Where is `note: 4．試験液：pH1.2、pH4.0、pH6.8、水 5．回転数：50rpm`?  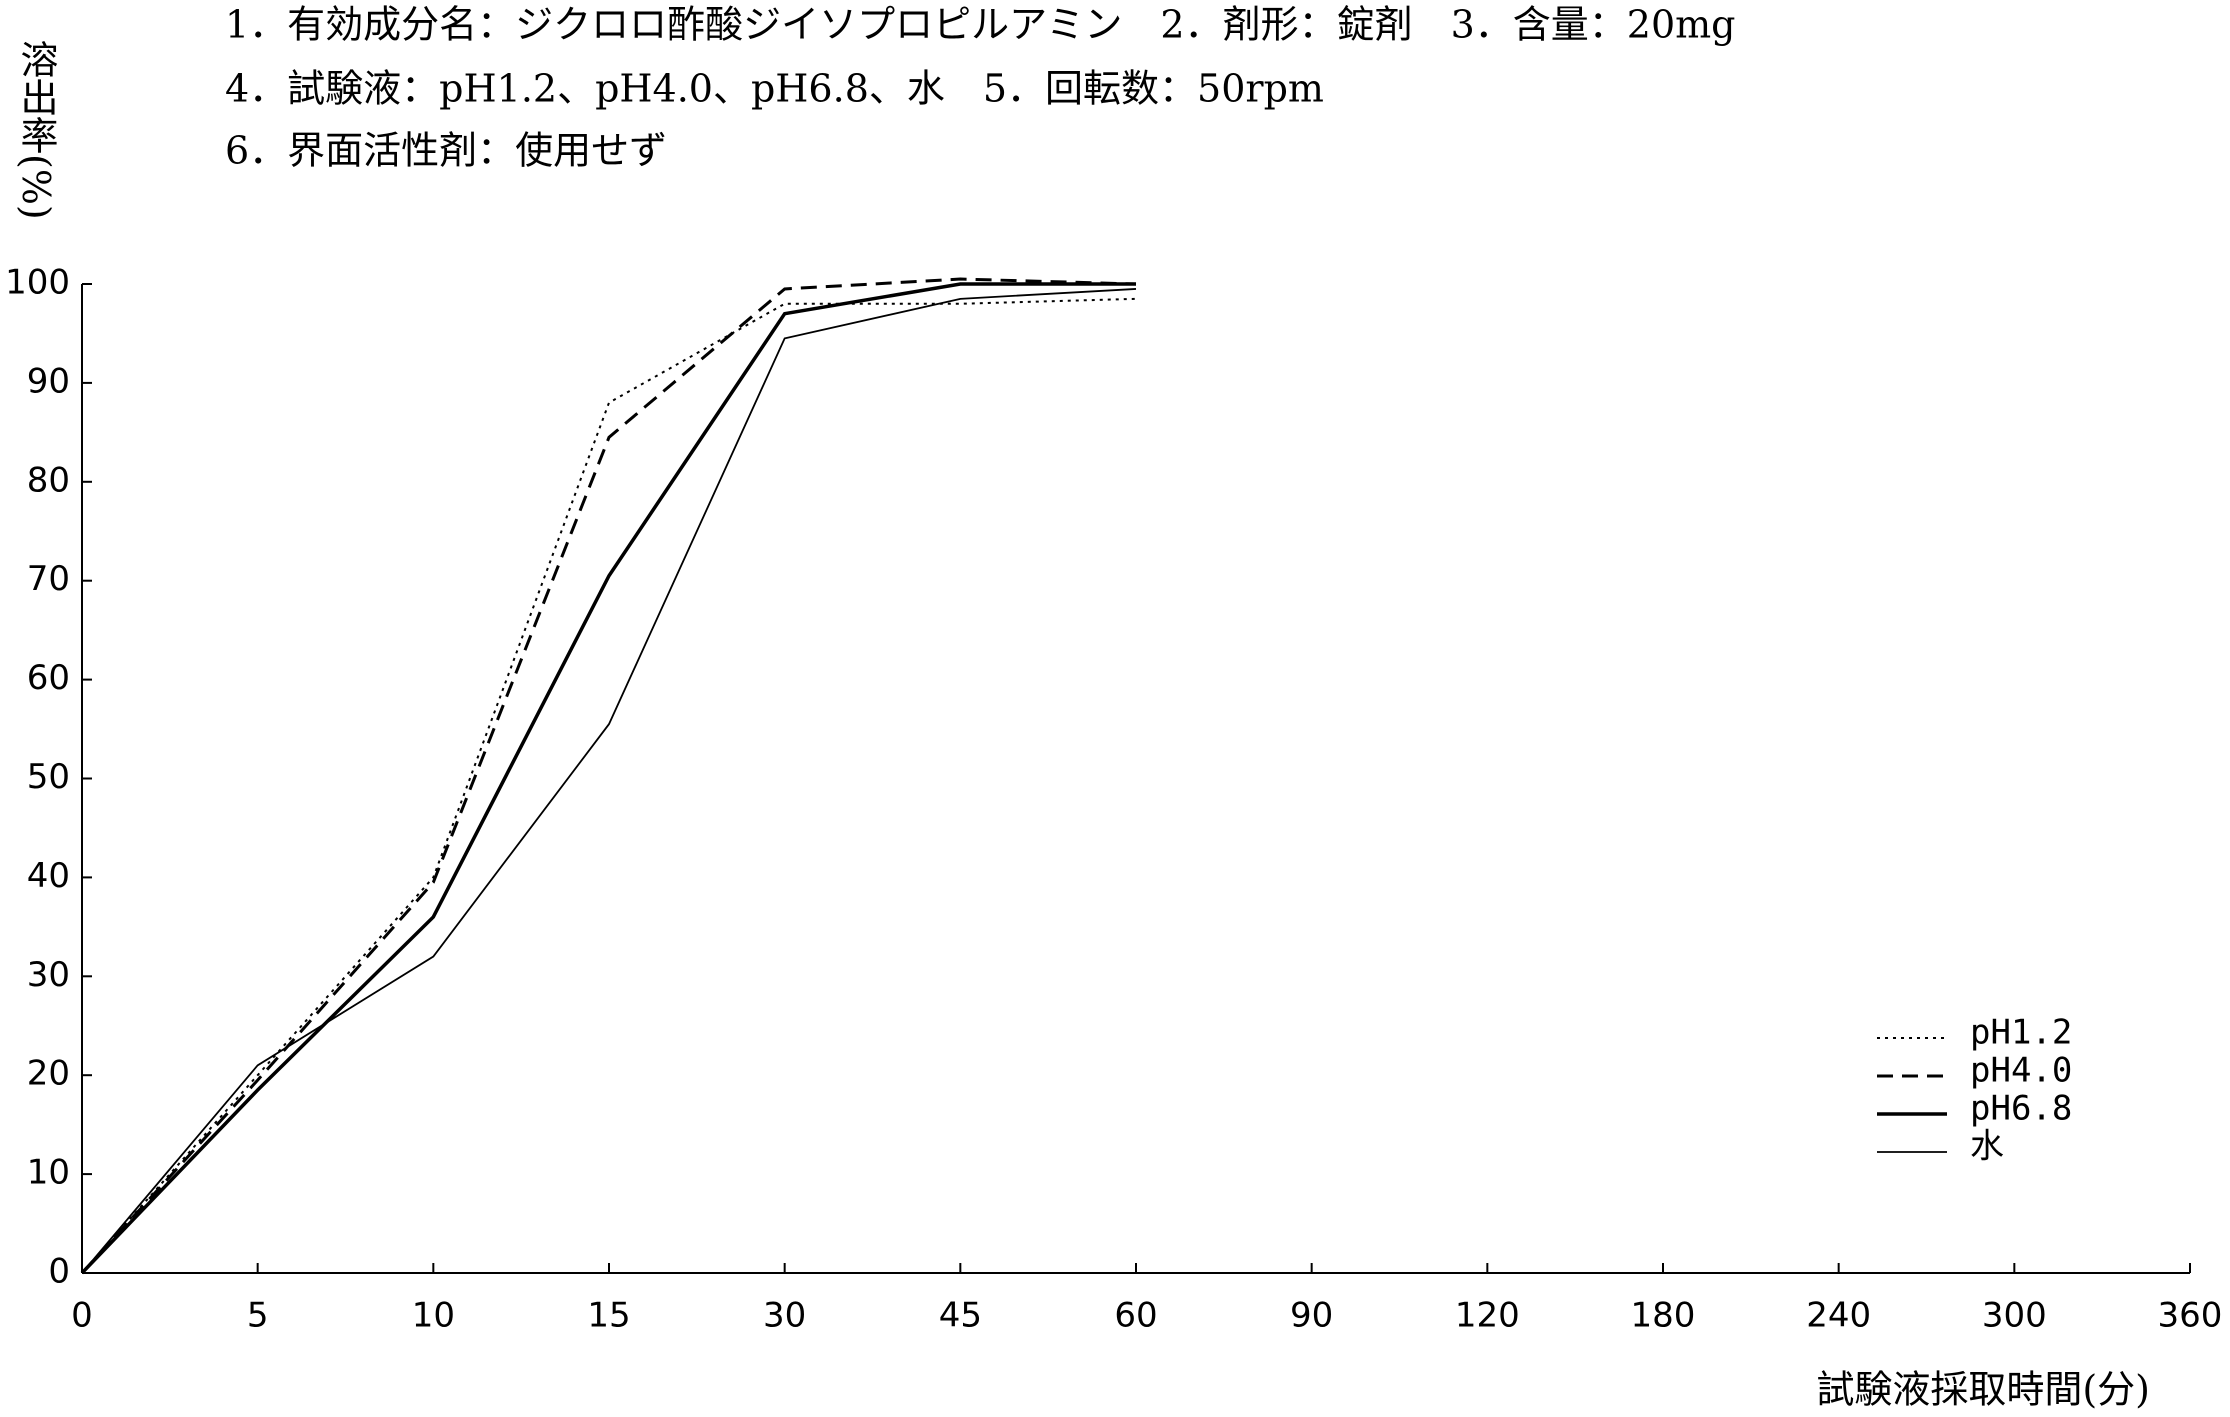
note: 4．試験液：pH1.2、pH4.0、pH6.8、水 5．回転数：50rpm is located at coordinates (774, 89).